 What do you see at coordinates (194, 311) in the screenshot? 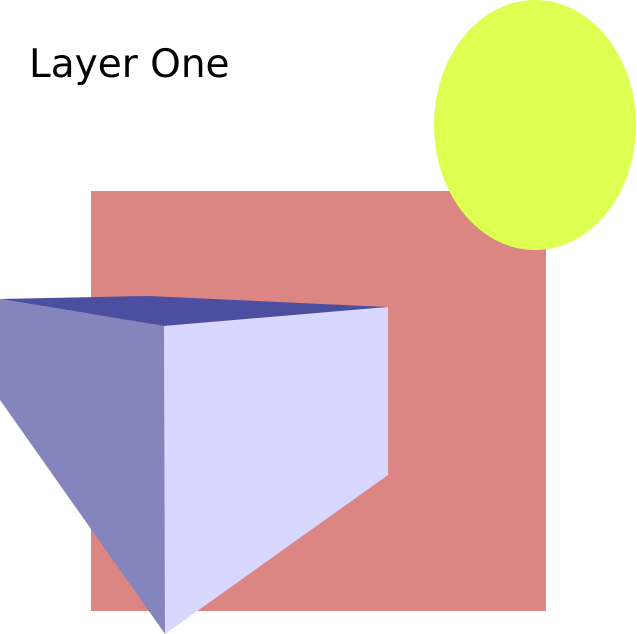
I see `prism-top-face` at bounding box center [194, 311].